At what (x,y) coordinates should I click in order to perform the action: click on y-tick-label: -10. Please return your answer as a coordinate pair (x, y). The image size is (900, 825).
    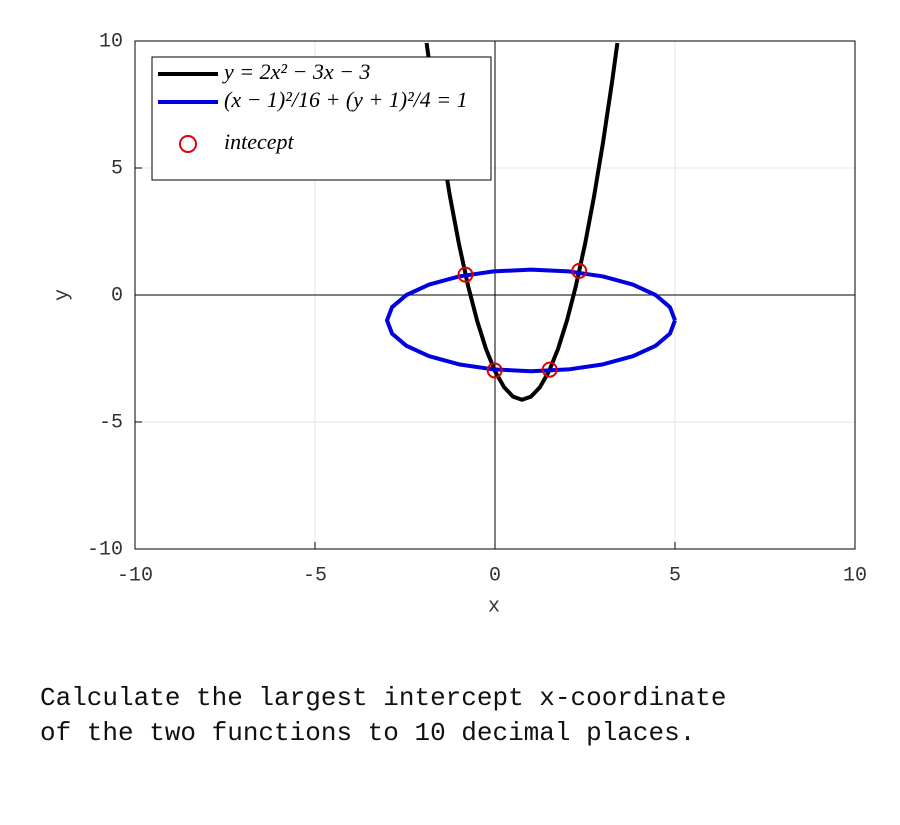
    Looking at the image, I should click on (105, 549).